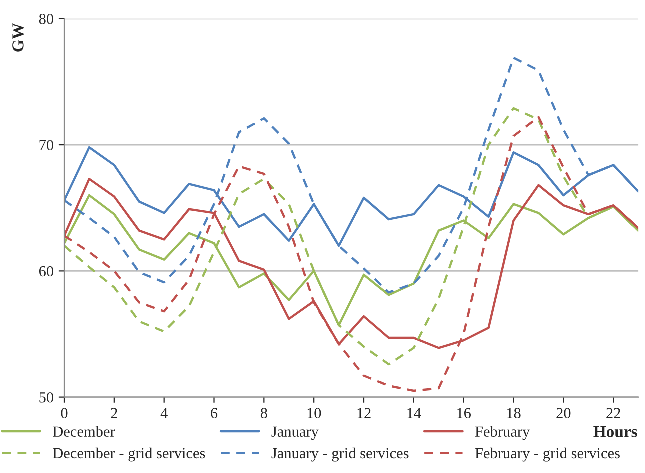 This screenshot has height=473, width=645. What do you see at coordinates (514, 413) in the screenshot?
I see `x-tick-label: 18` at bounding box center [514, 413].